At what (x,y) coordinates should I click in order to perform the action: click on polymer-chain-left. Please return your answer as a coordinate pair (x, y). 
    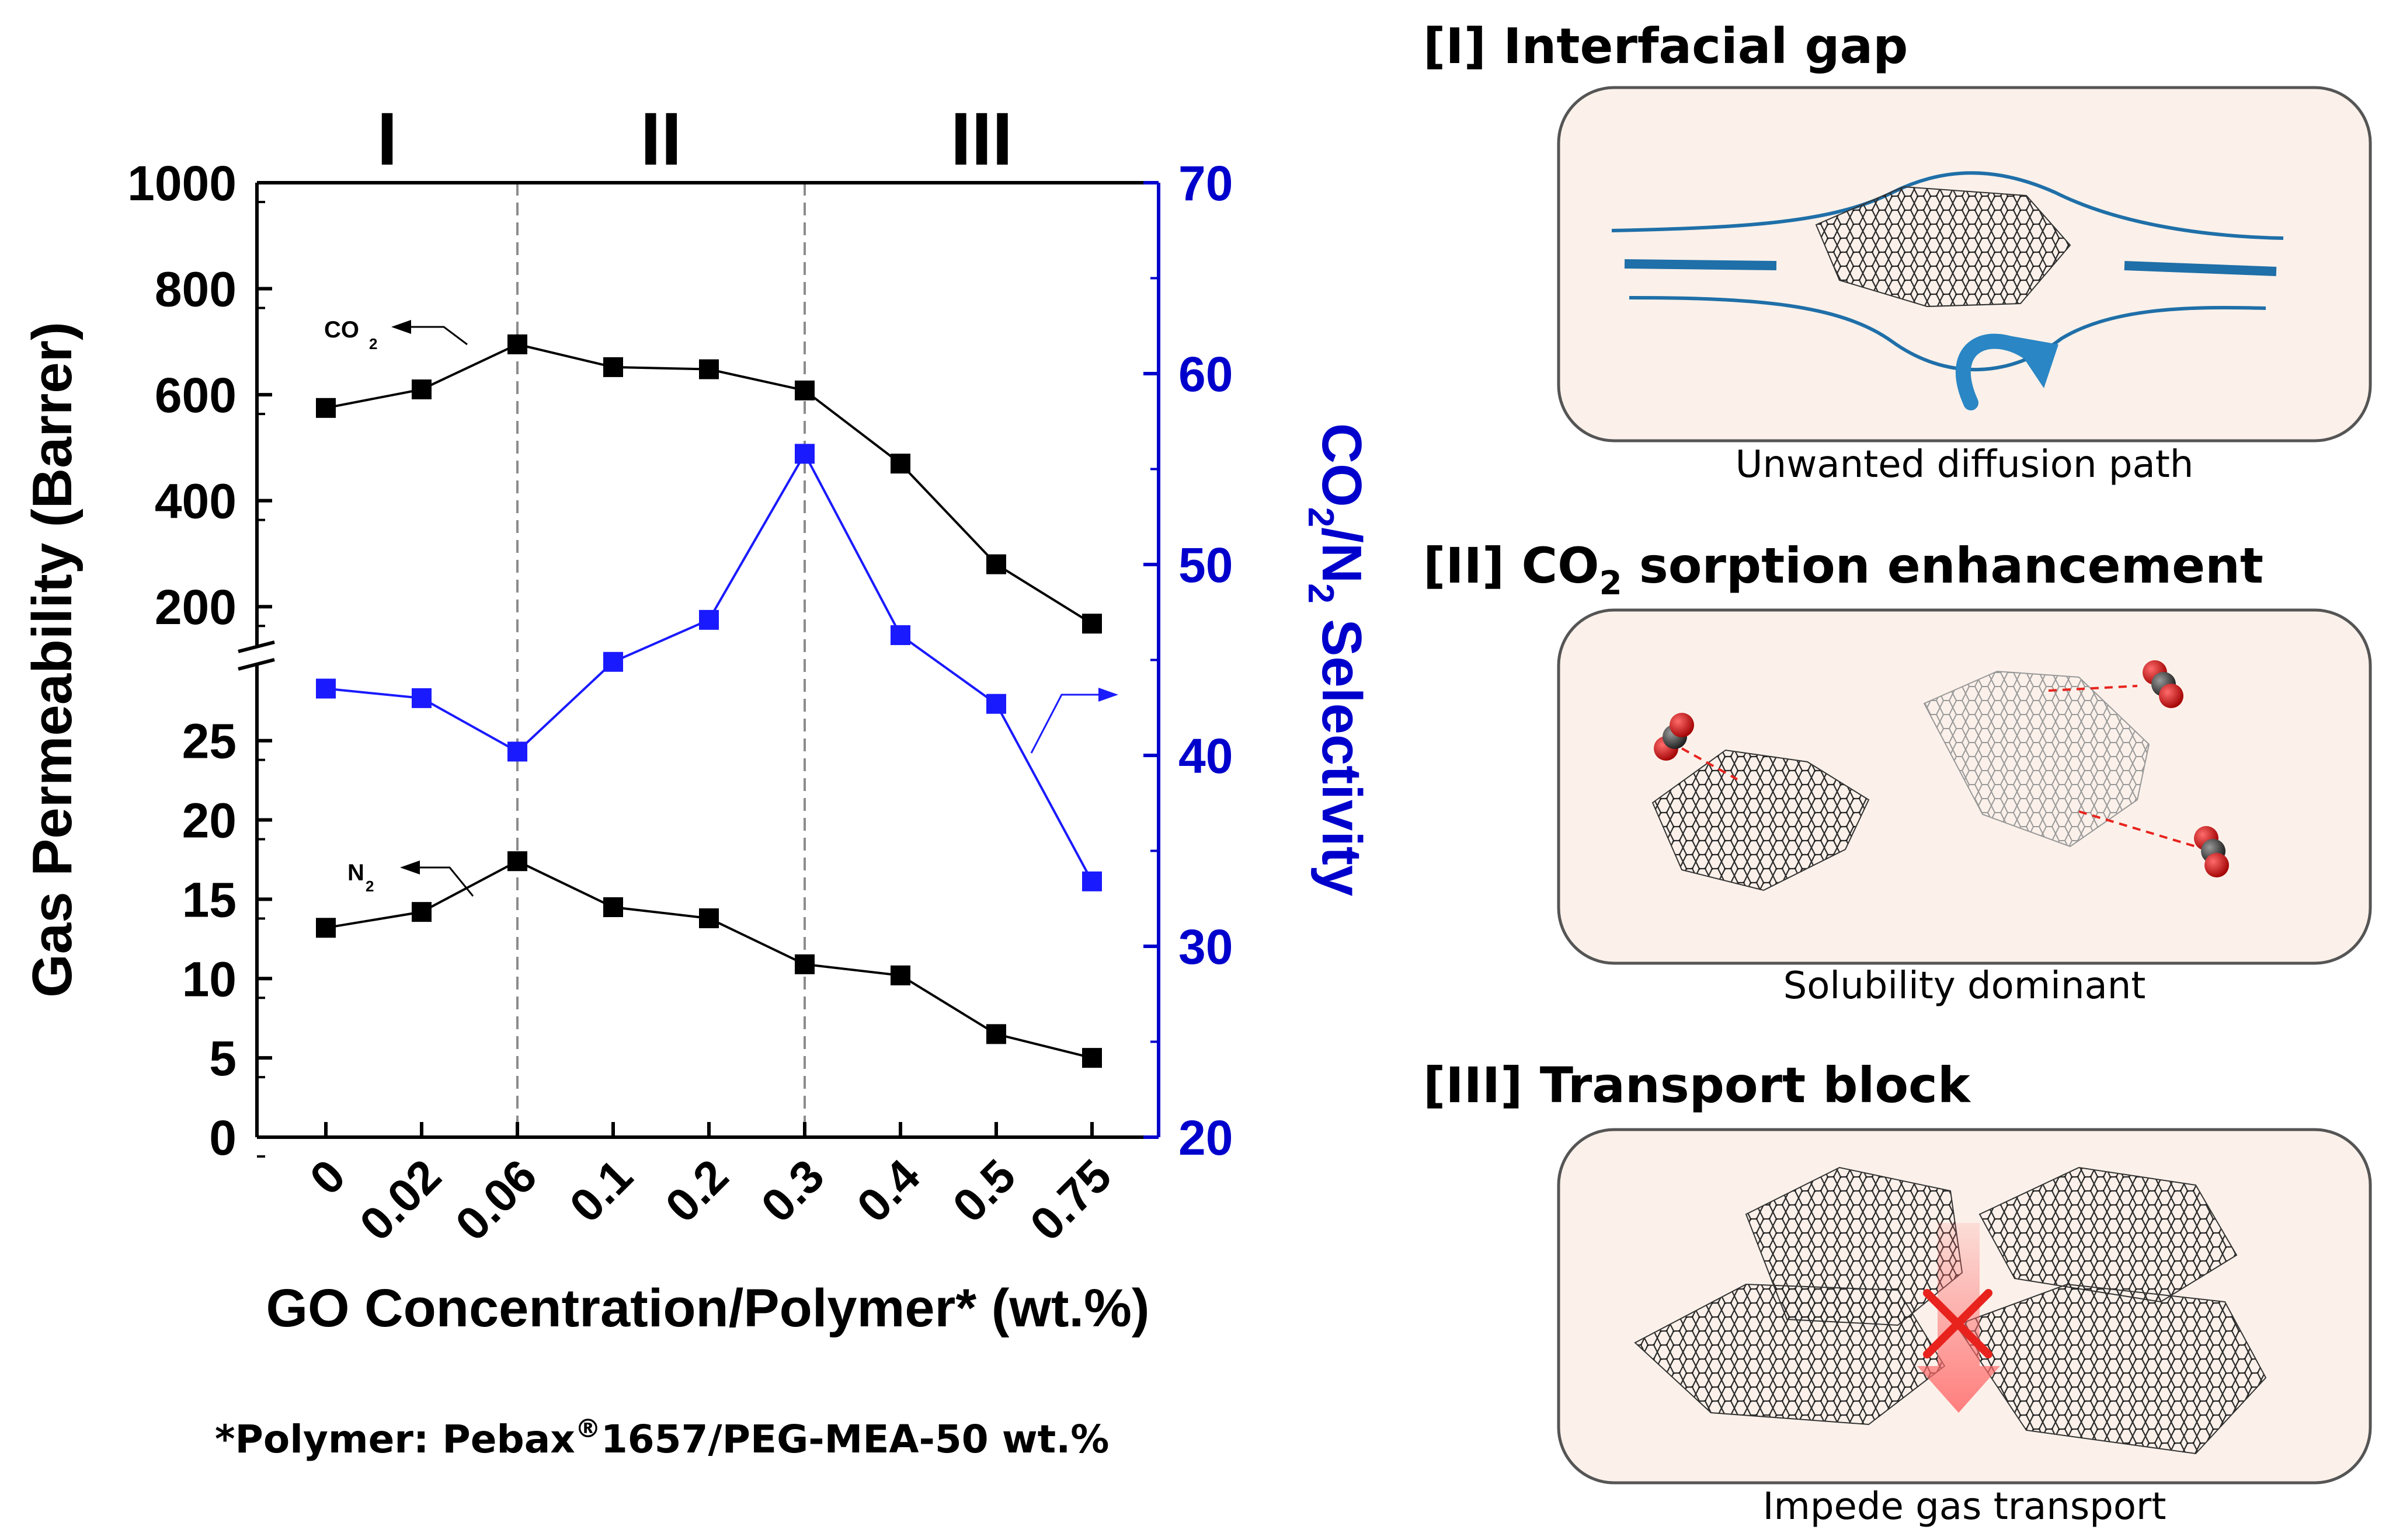
    Looking at the image, I should click on (1700, 265).